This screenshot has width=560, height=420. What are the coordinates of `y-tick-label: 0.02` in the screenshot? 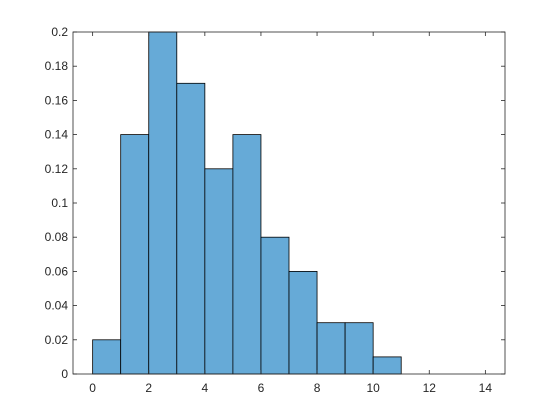 It's located at (57, 340).